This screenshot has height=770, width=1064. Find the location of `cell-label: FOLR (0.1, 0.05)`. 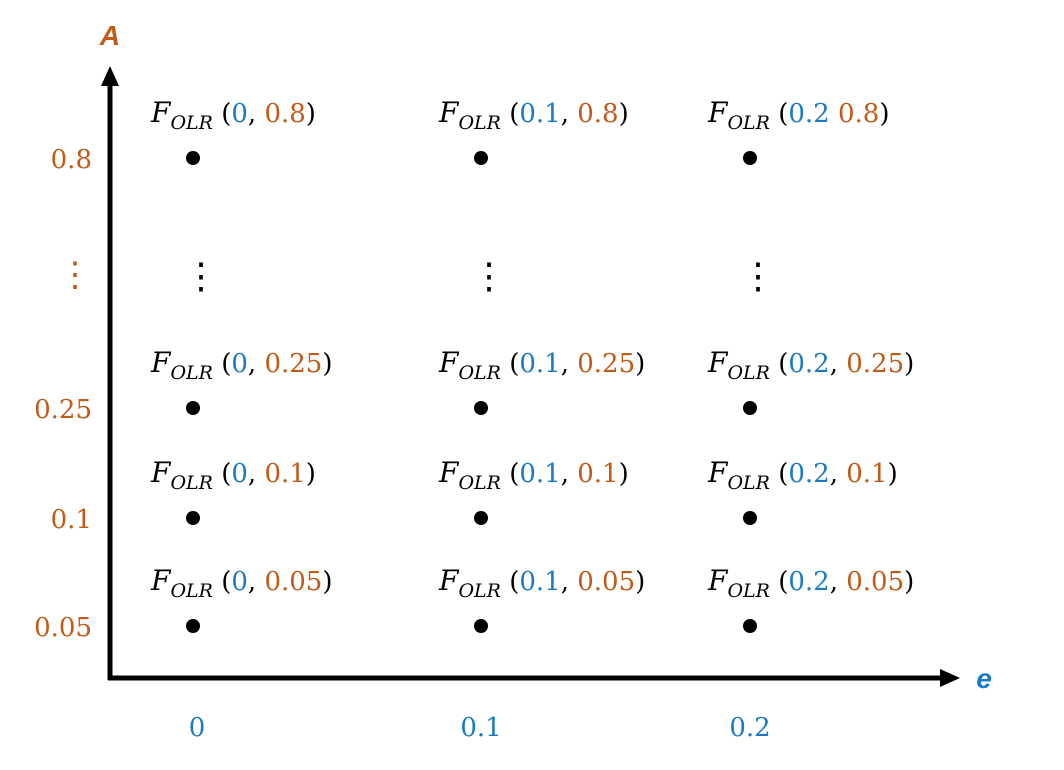

cell-label: FOLR (0.1, 0.05) is located at coordinates (541, 583).